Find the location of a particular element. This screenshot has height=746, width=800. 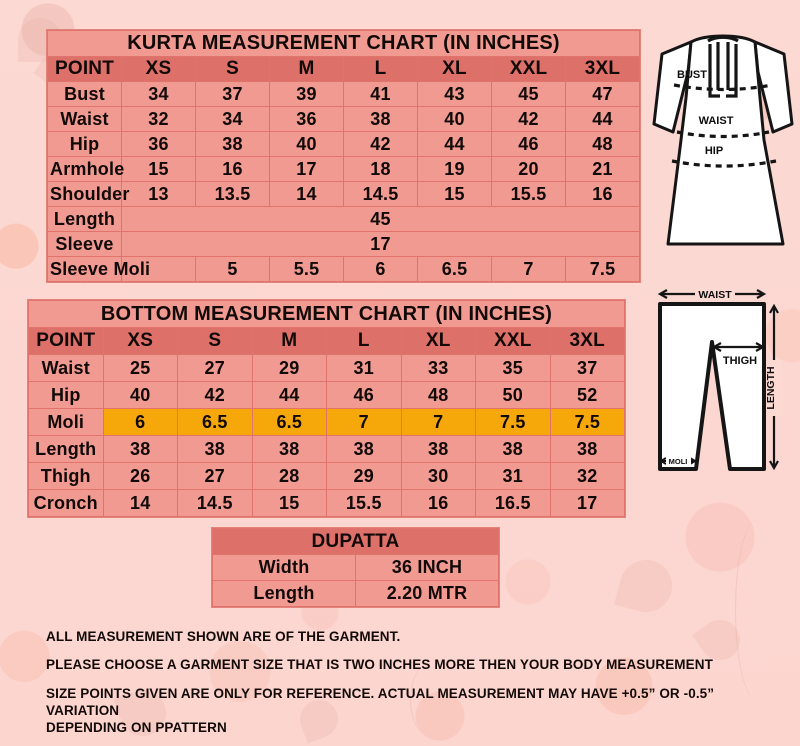

table-row: Hip 40 42 44 46 48 50 52 is located at coordinates (326, 395).